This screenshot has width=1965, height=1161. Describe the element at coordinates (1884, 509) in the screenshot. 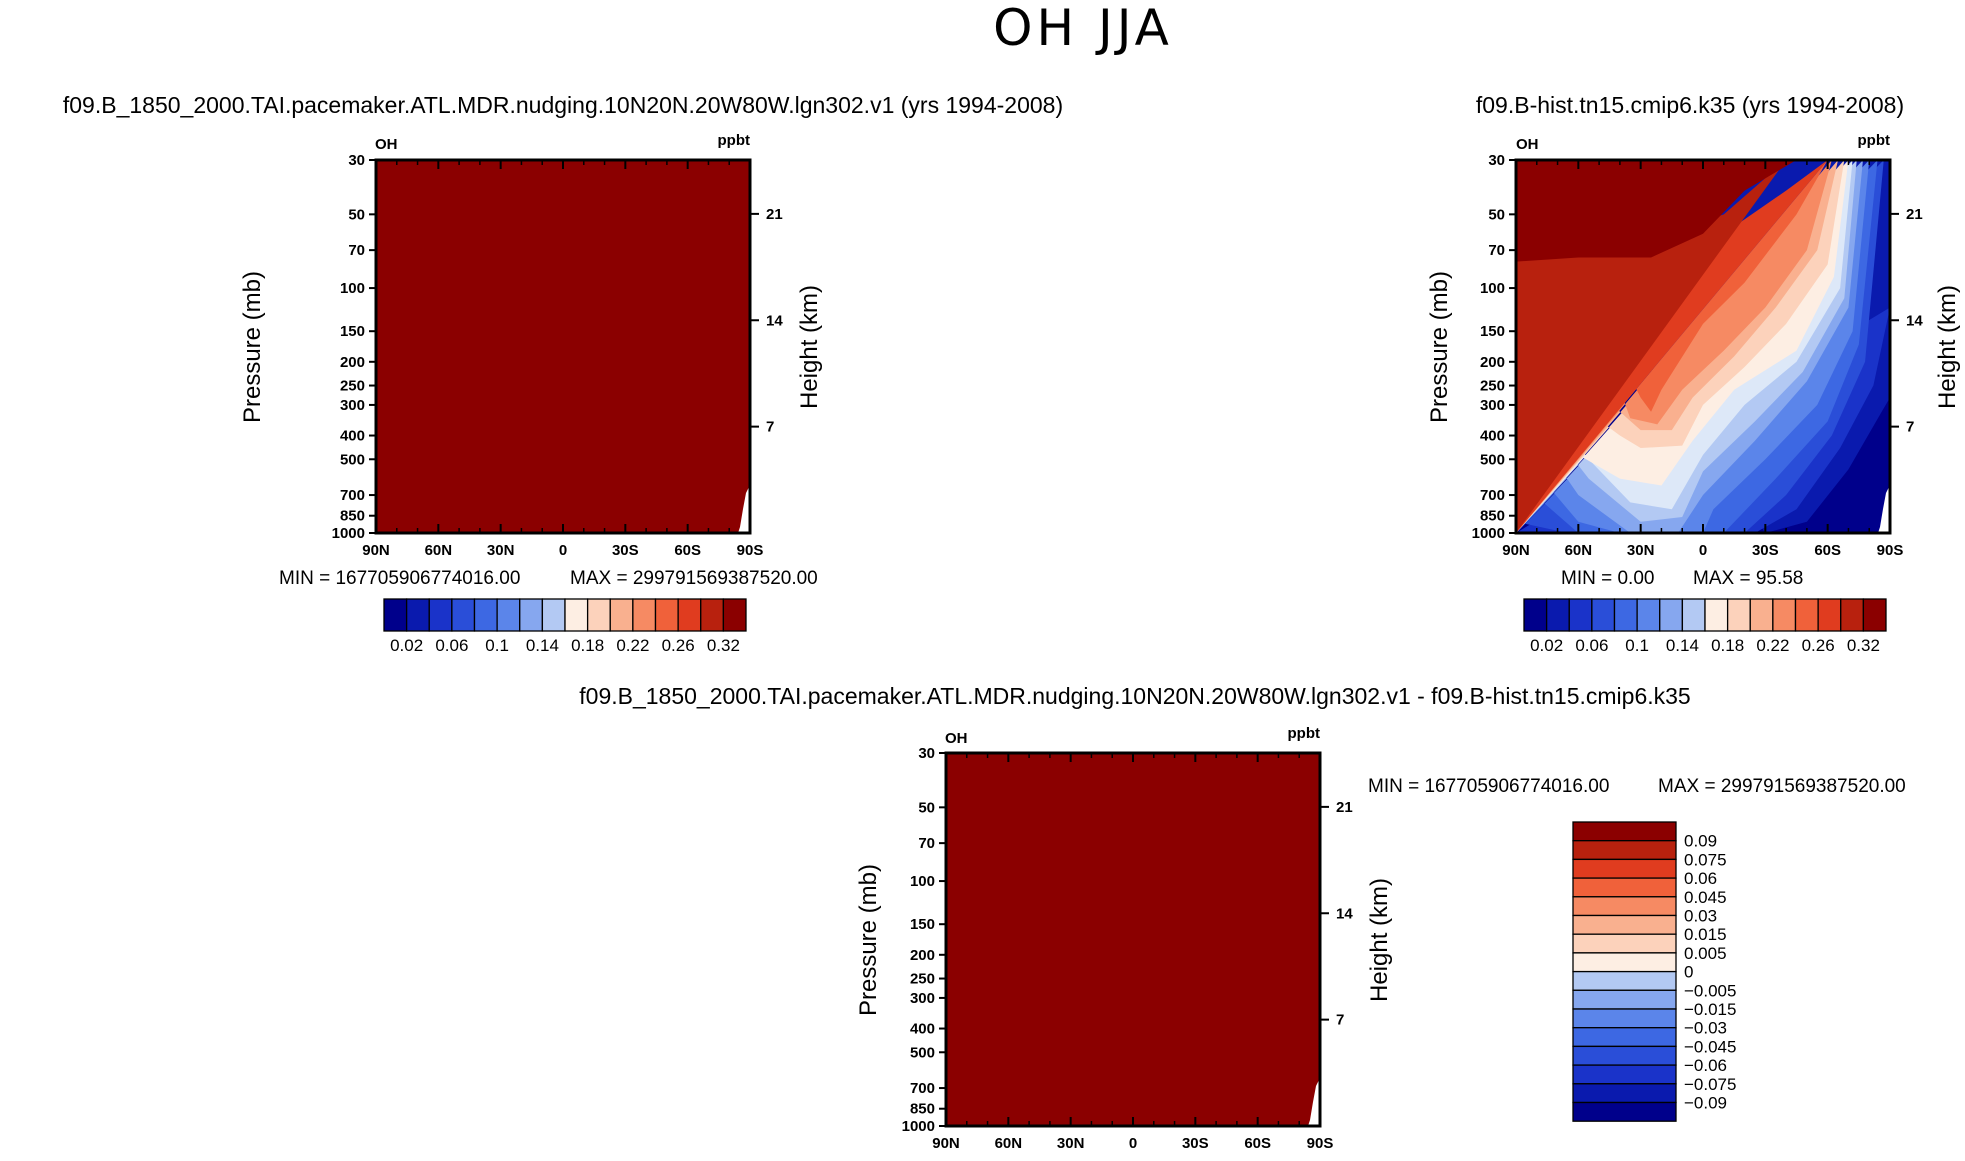

I see `panel-right-missing-data` at that location.